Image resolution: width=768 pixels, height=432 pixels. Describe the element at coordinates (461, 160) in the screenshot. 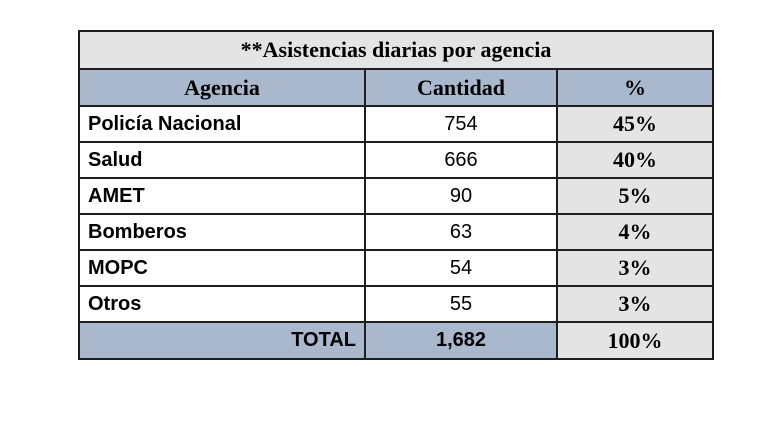

I see `quantity-cell: 666` at that location.